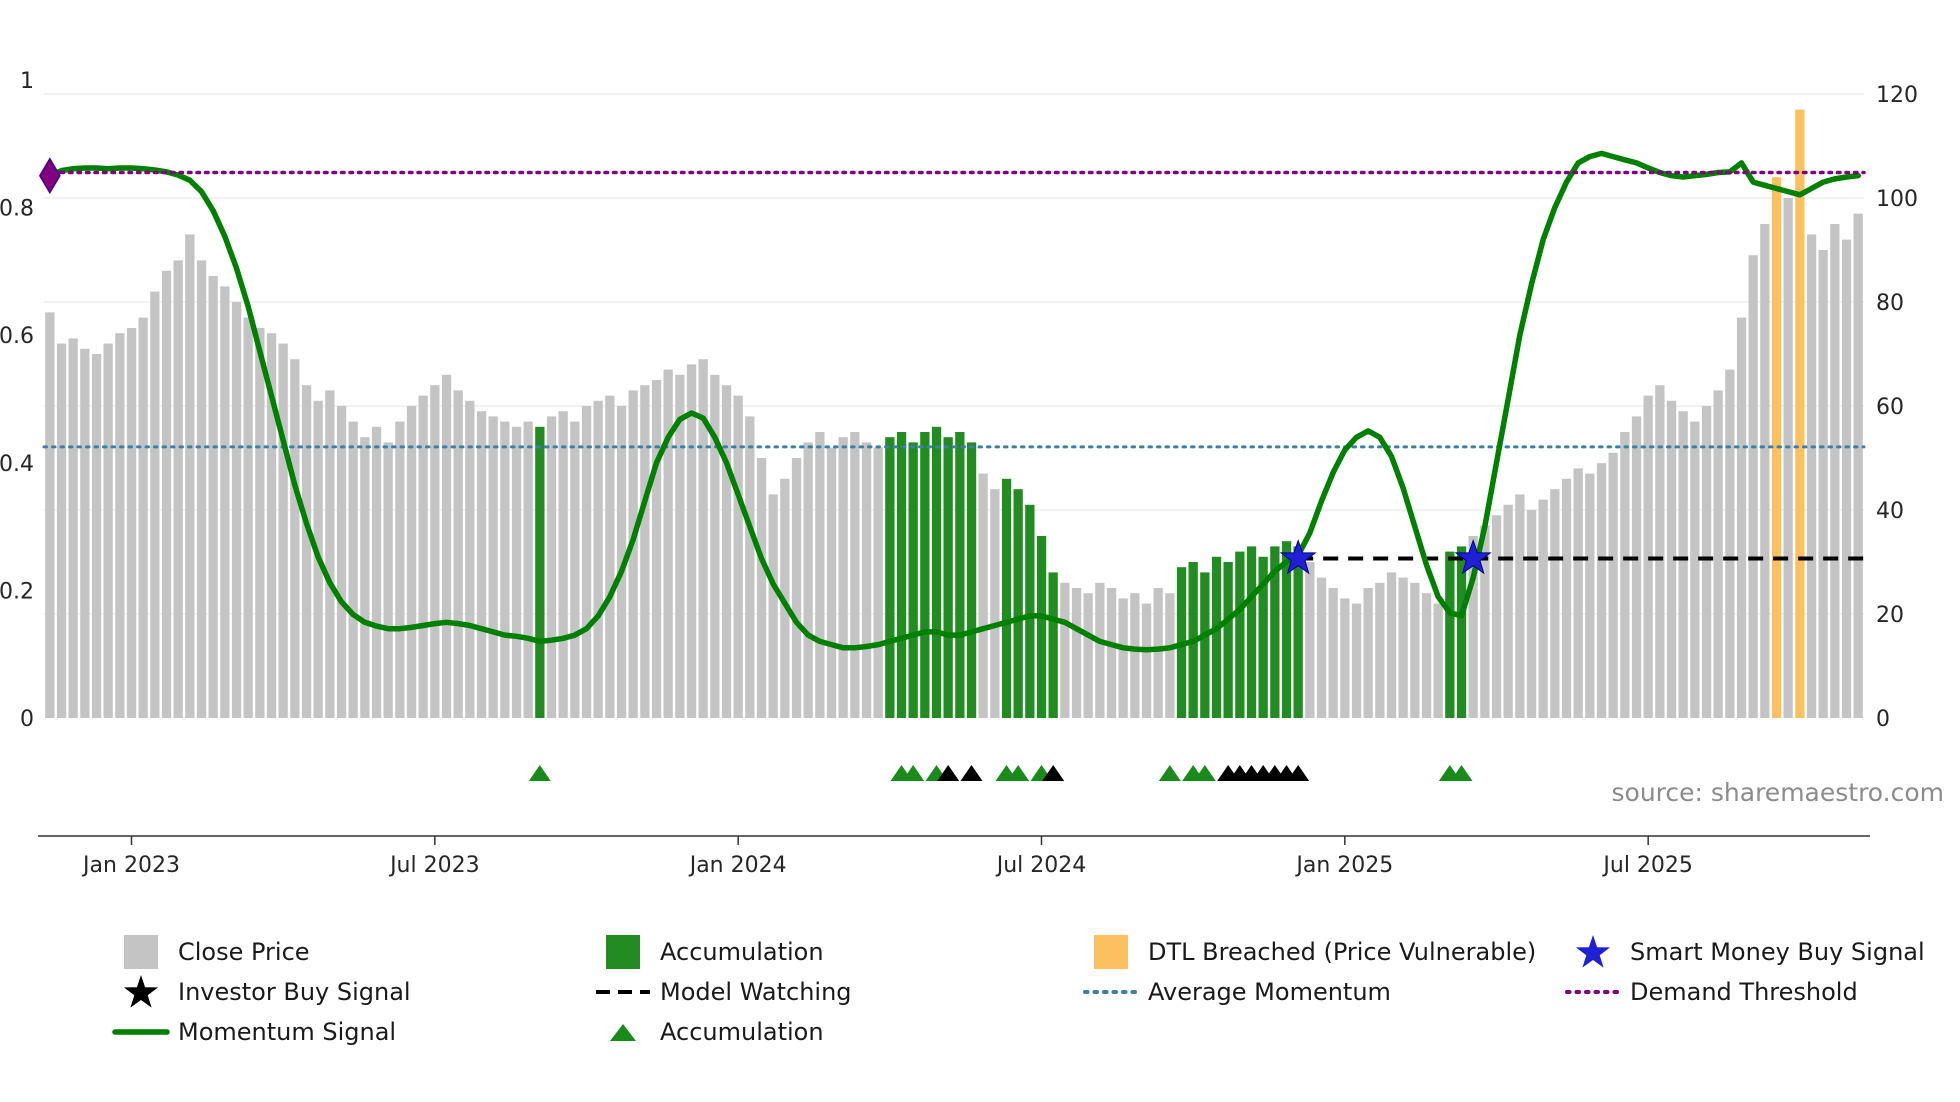 The image size is (1960, 1102). Describe the element at coordinates (1744, 992) in the screenshot. I see `legend-item-demand-threshold: Demand Threshold` at that location.